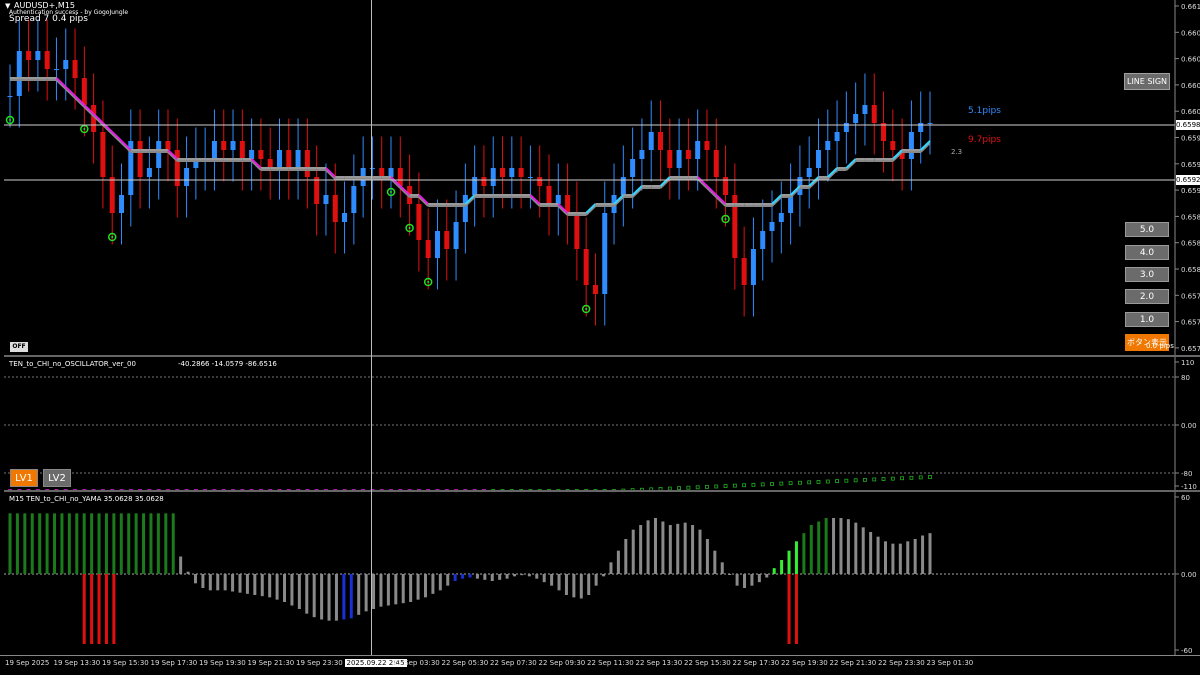 This screenshot has height=675, width=1200. Describe the element at coordinates (1190, 165) in the screenshot. I see `price-tick-label: 0.6594` at that location.